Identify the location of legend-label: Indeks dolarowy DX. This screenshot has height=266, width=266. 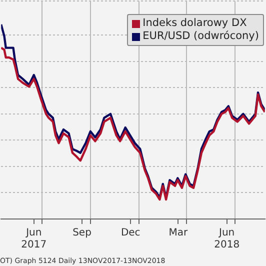
(194, 23).